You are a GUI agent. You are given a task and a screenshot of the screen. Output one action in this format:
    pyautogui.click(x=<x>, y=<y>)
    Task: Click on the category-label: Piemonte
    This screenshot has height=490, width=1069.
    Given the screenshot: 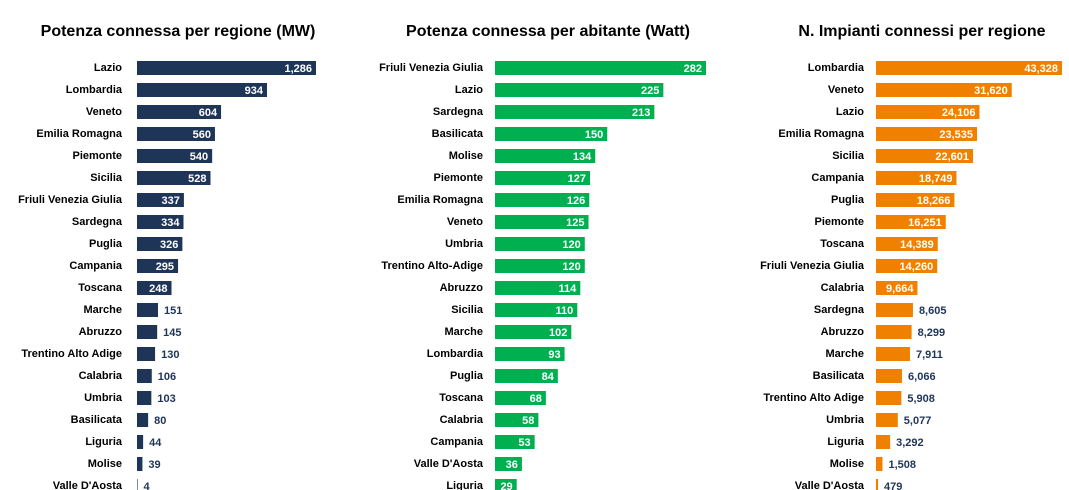 What is the action you would take?
    pyautogui.click(x=97, y=156)
    